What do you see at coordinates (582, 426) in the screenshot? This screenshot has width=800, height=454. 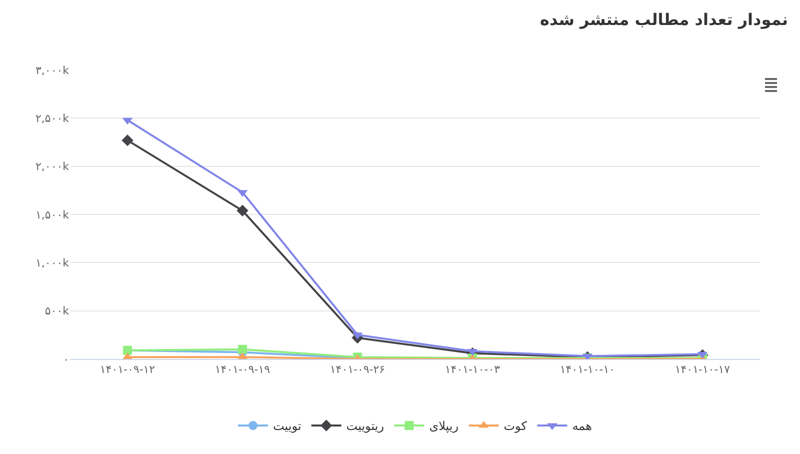 I see `legend-label: همه` at bounding box center [582, 426].